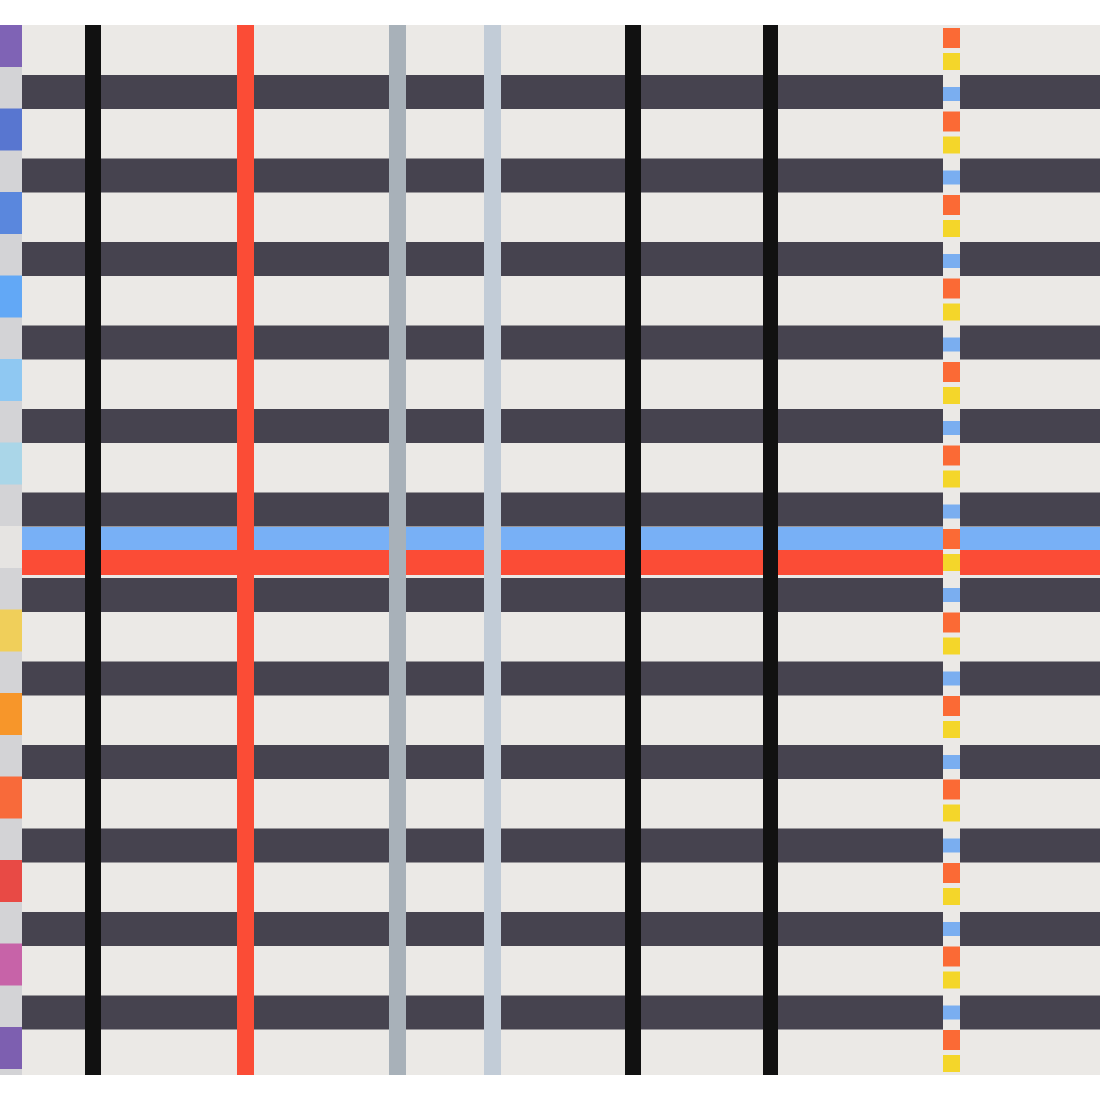 This screenshot has width=1100, height=1100. Describe the element at coordinates (561, 562) in the screenshot. I see `red-band` at that location.